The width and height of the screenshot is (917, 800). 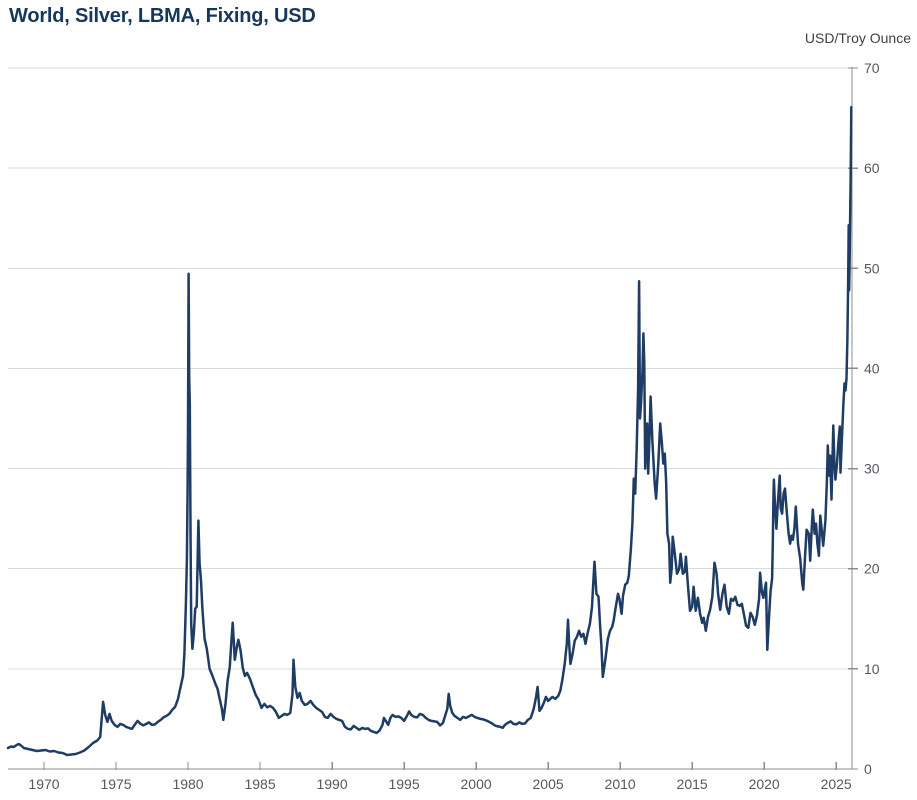 I want to click on y-tick-label: 30, so click(x=872, y=469).